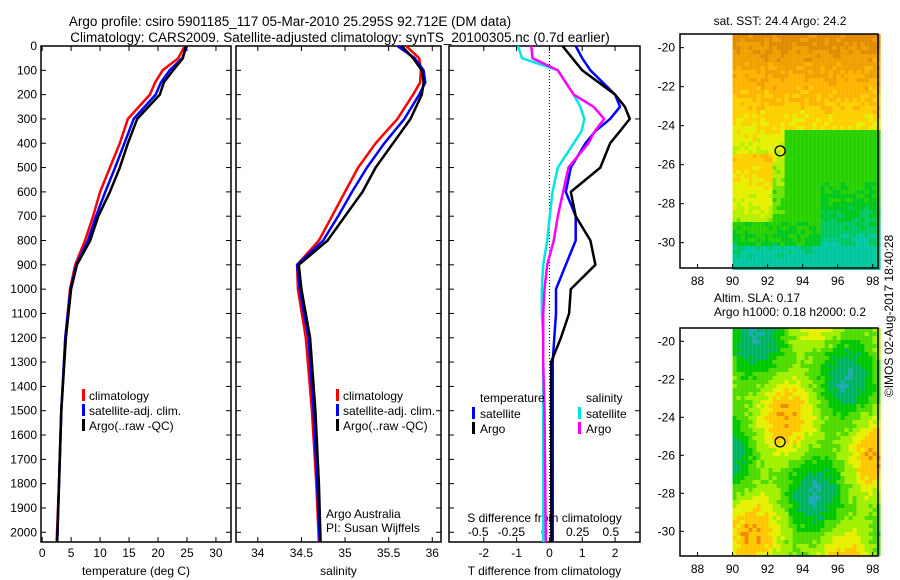 The height and width of the screenshot is (580, 900). I want to click on legend-label: climatology, so click(119, 396).